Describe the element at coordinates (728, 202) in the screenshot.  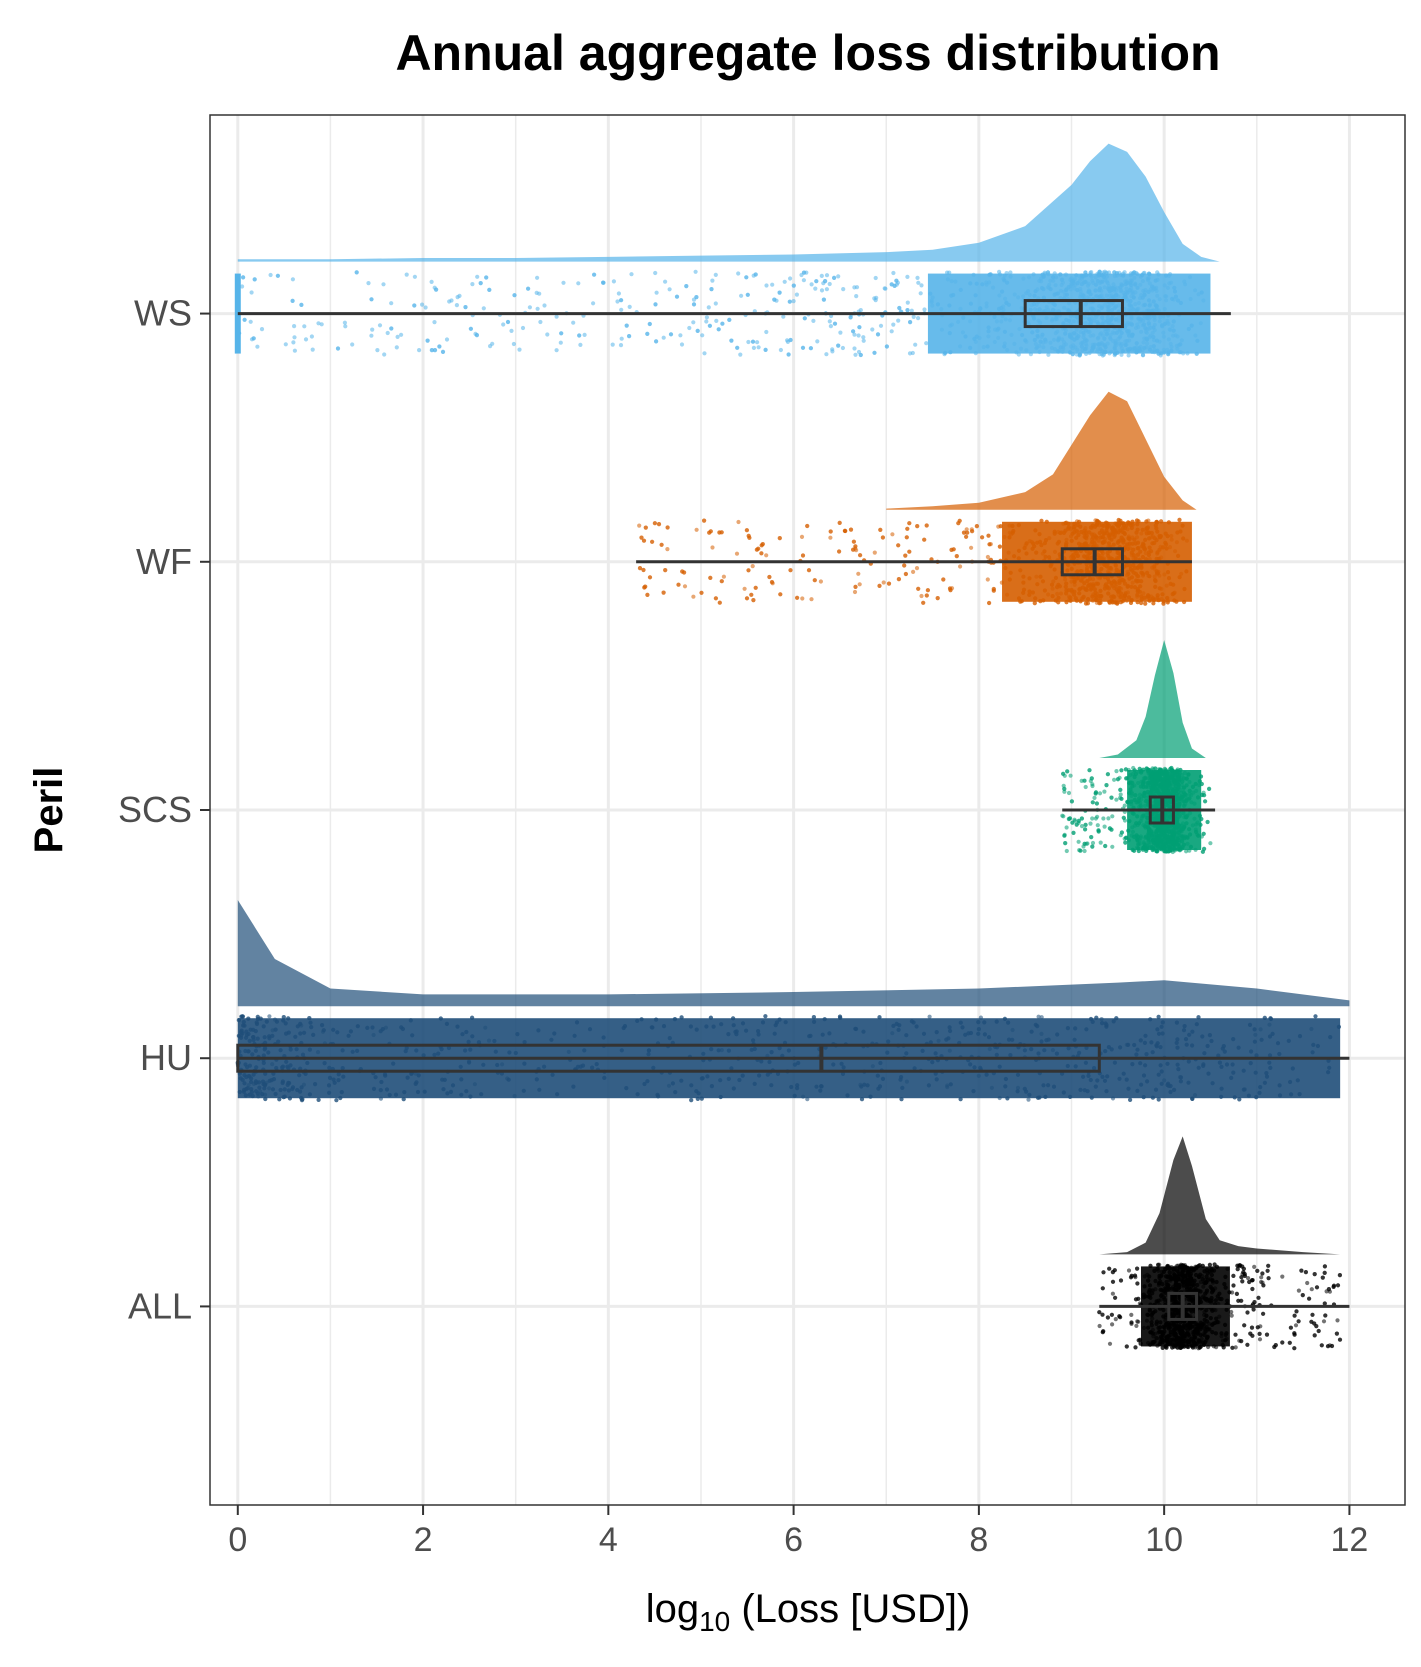
I see `density-cloud-ws` at that location.